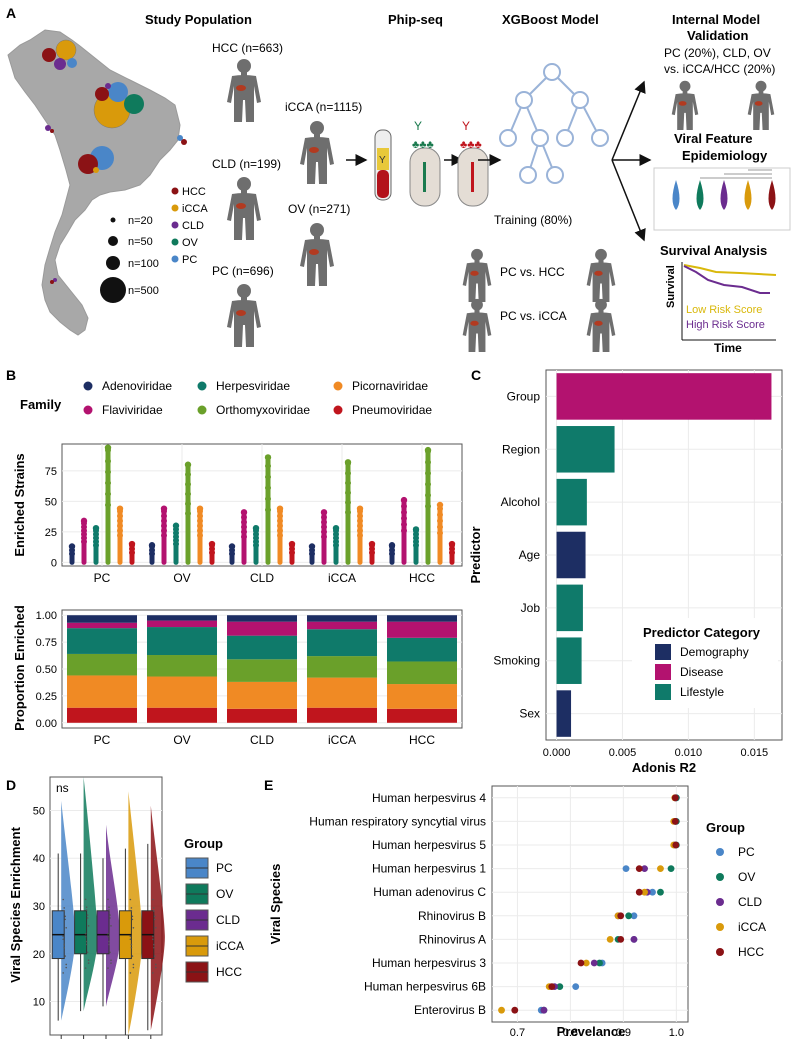  I want to click on adonis-bar-job, so click(569, 608).